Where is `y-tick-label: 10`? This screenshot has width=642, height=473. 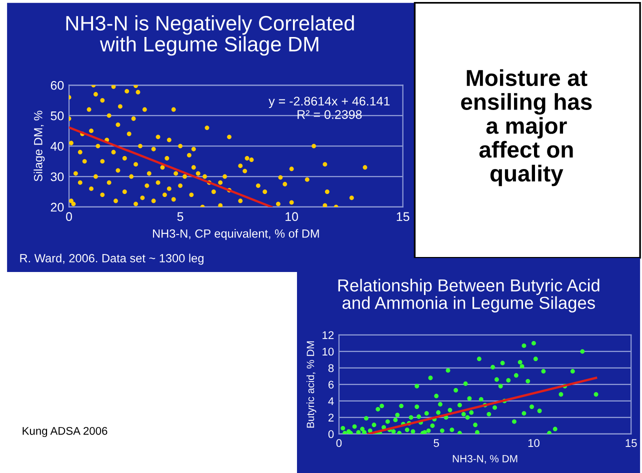
y-tick-label: 10 is located at coordinates (328, 352).